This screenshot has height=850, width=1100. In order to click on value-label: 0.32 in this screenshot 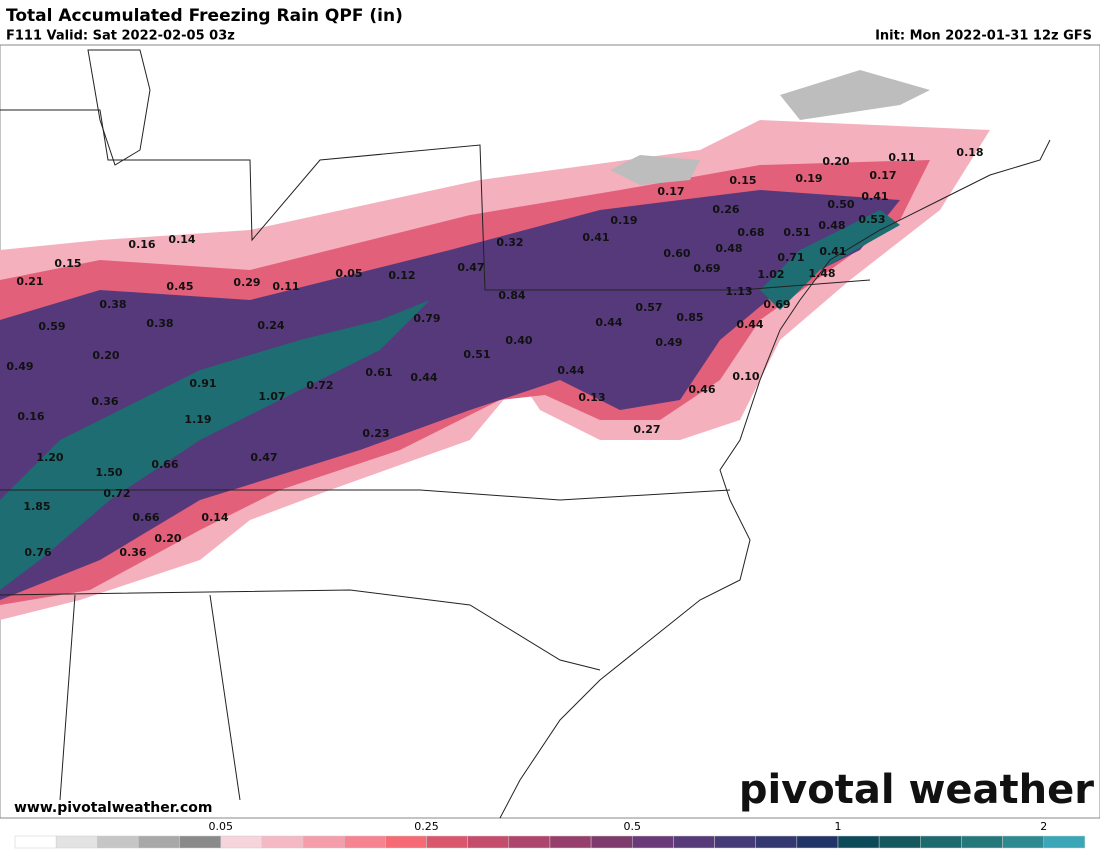, I will do `click(509, 242)`.